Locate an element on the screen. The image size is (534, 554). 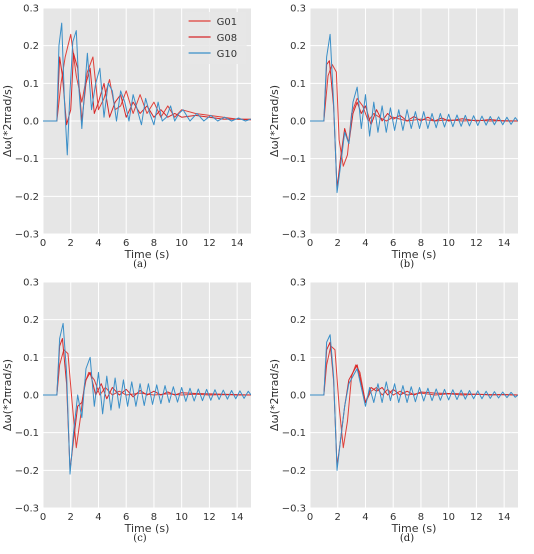
legend: G01 G08 G10 is located at coordinates (215, 38).